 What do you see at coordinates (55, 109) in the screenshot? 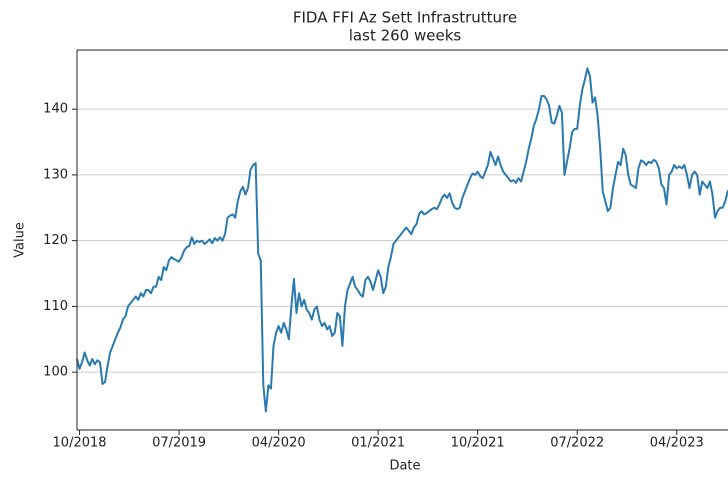
I see `y-tick-label: 140` at bounding box center [55, 109].